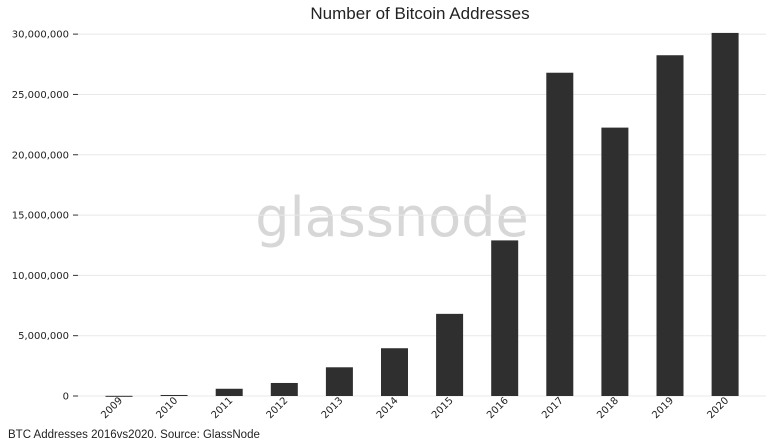  Describe the element at coordinates (498, 408) in the screenshot. I see `x-tick-label: 2016` at that location.